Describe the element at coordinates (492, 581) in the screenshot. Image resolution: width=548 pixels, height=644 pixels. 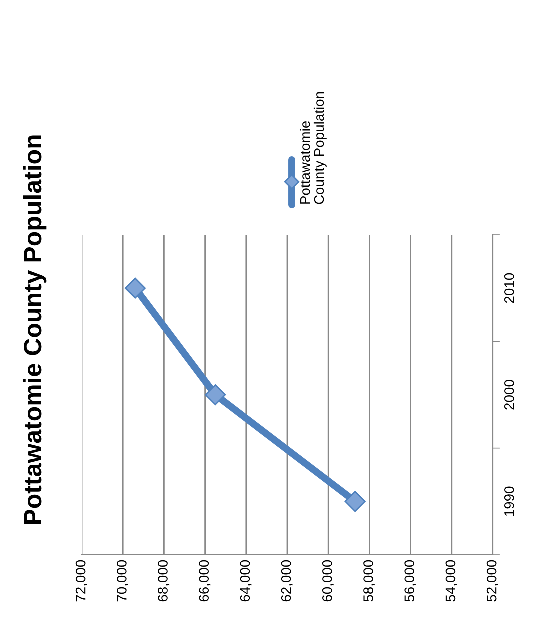
I see `x-tick-label: 52,000` at that location.